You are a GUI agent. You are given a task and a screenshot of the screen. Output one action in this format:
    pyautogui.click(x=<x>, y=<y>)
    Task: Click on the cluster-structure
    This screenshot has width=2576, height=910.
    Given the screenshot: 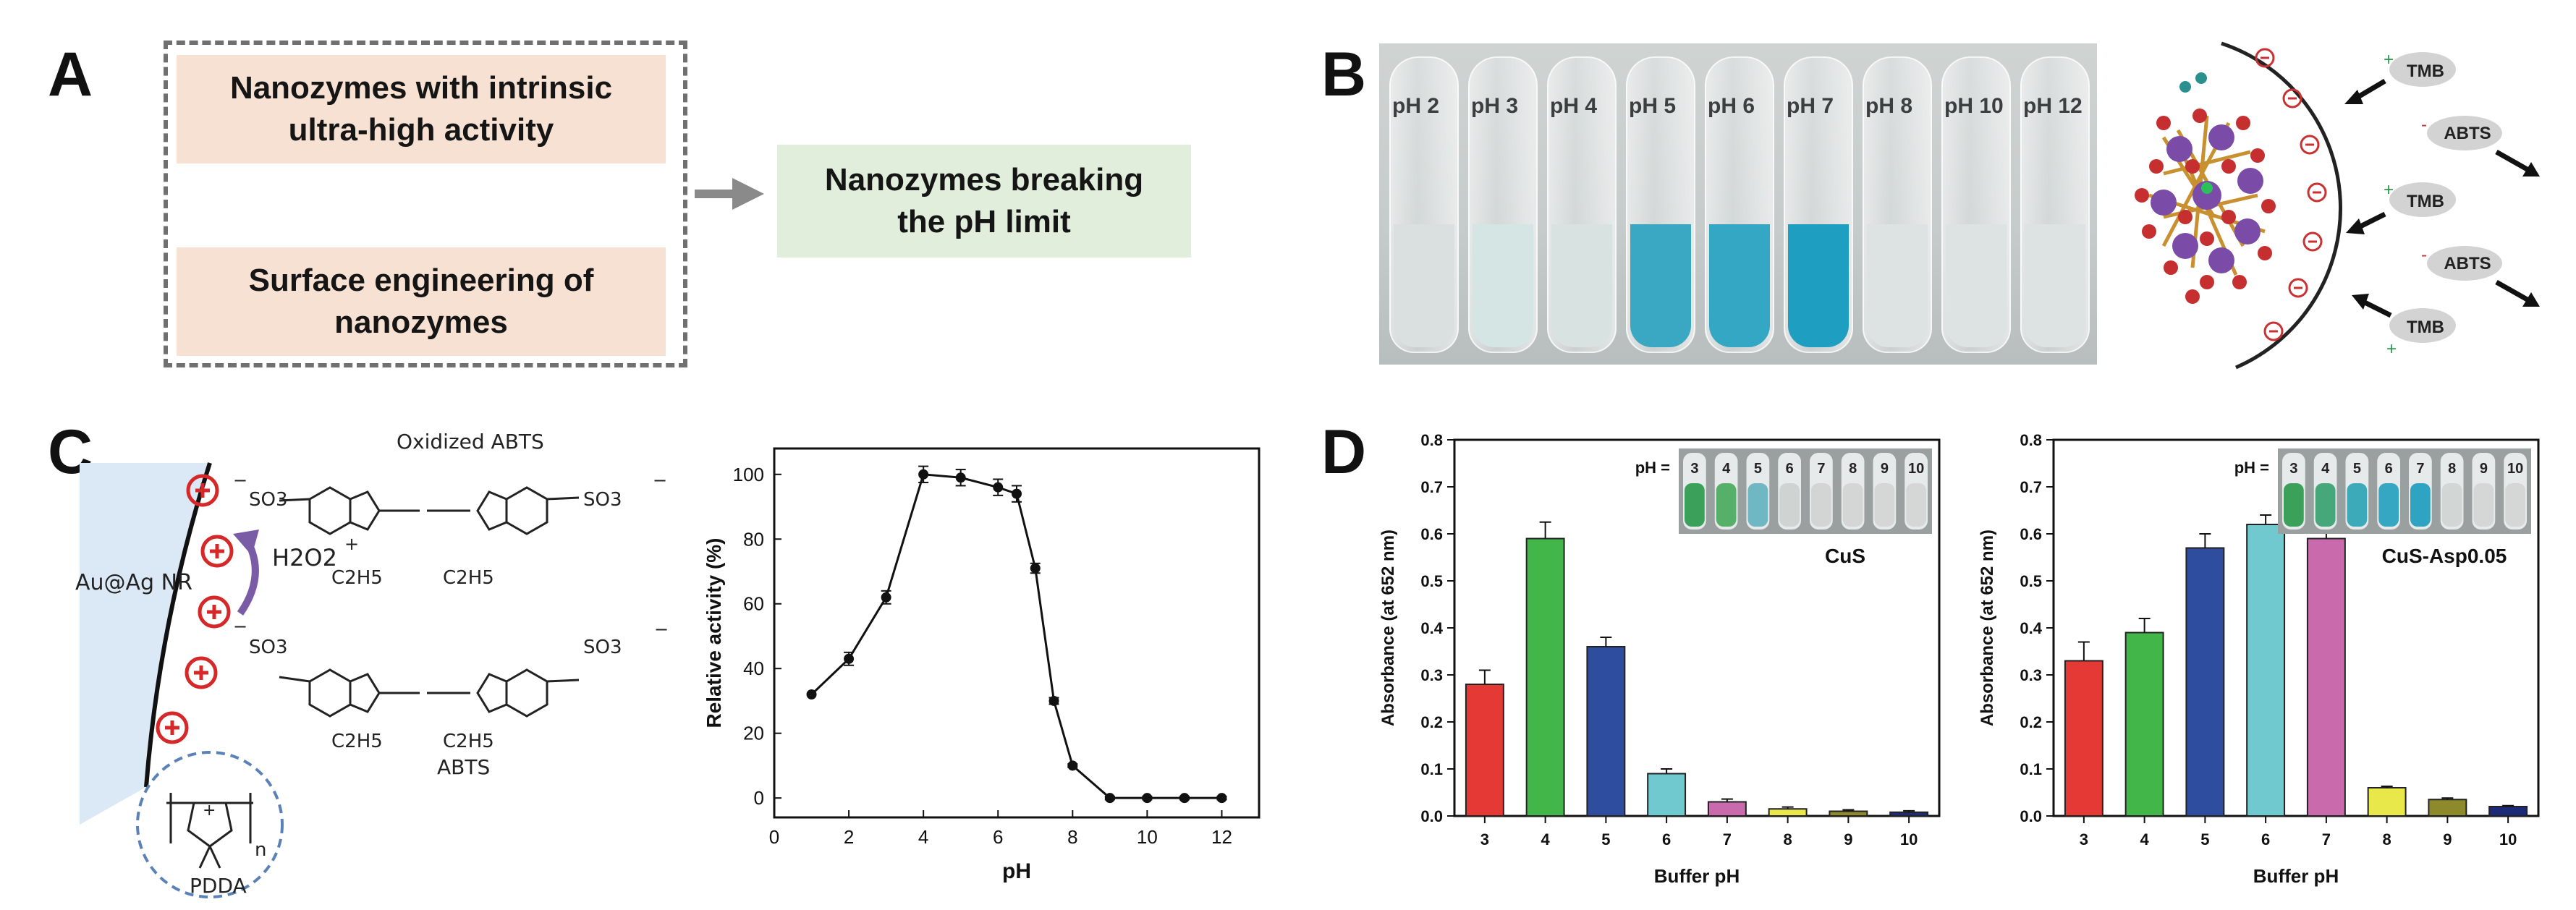 What is the action you would take?
    pyautogui.click(x=2205, y=188)
    